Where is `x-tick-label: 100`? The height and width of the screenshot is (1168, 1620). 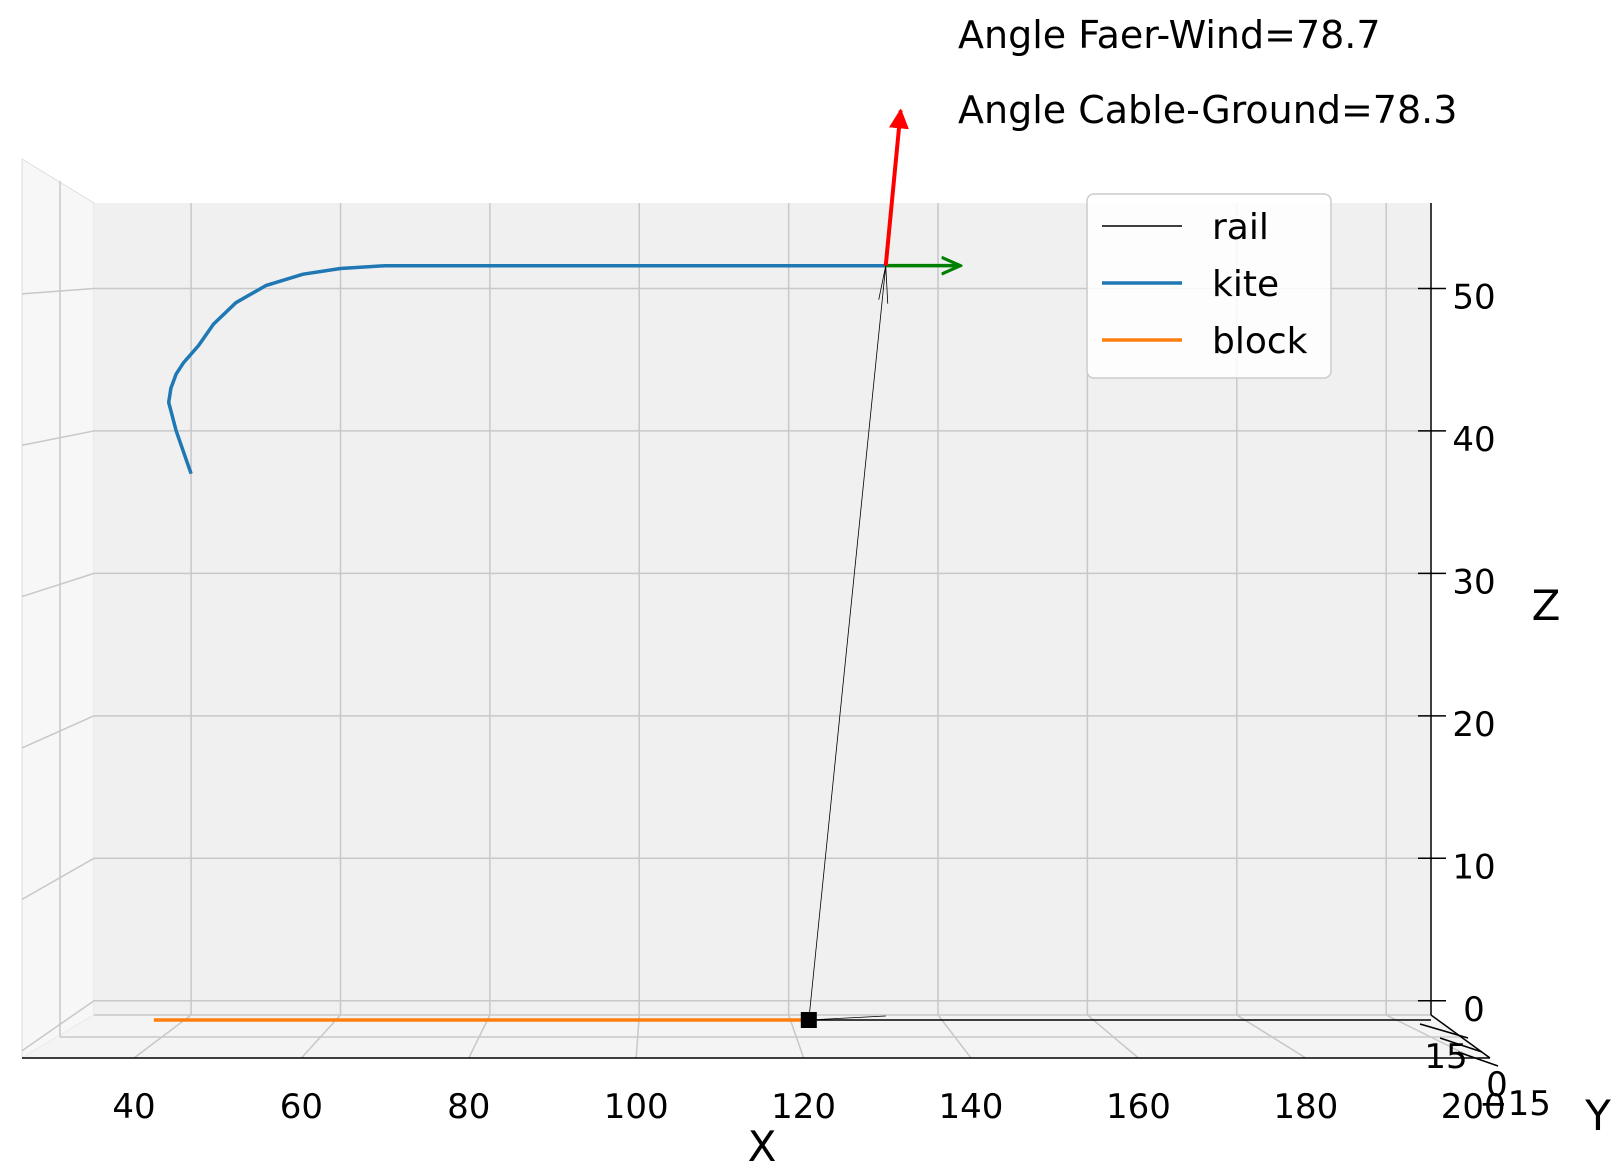
x-tick-label: 100 is located at coordinates (636, 1107).